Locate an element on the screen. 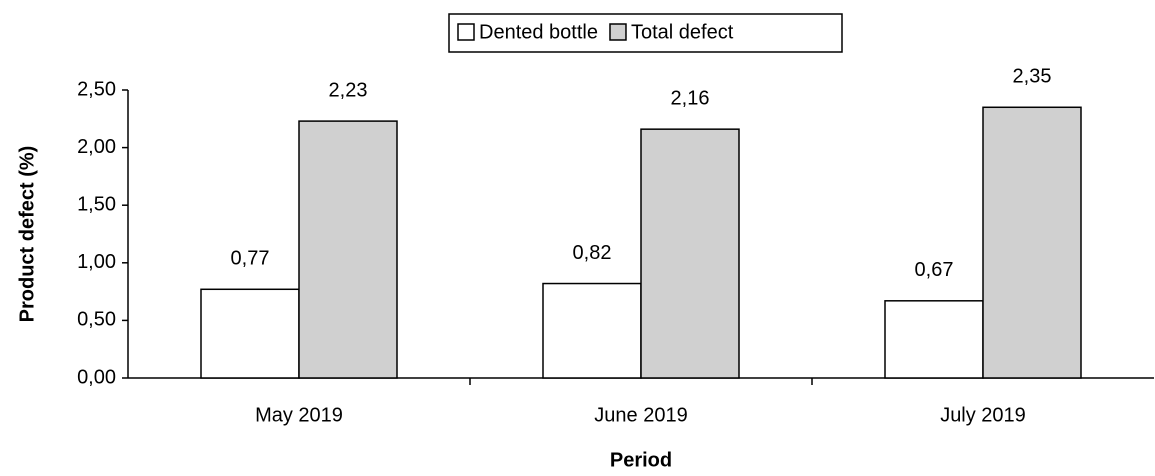  value-label: 2,23 is located at coordinates (348, 90).